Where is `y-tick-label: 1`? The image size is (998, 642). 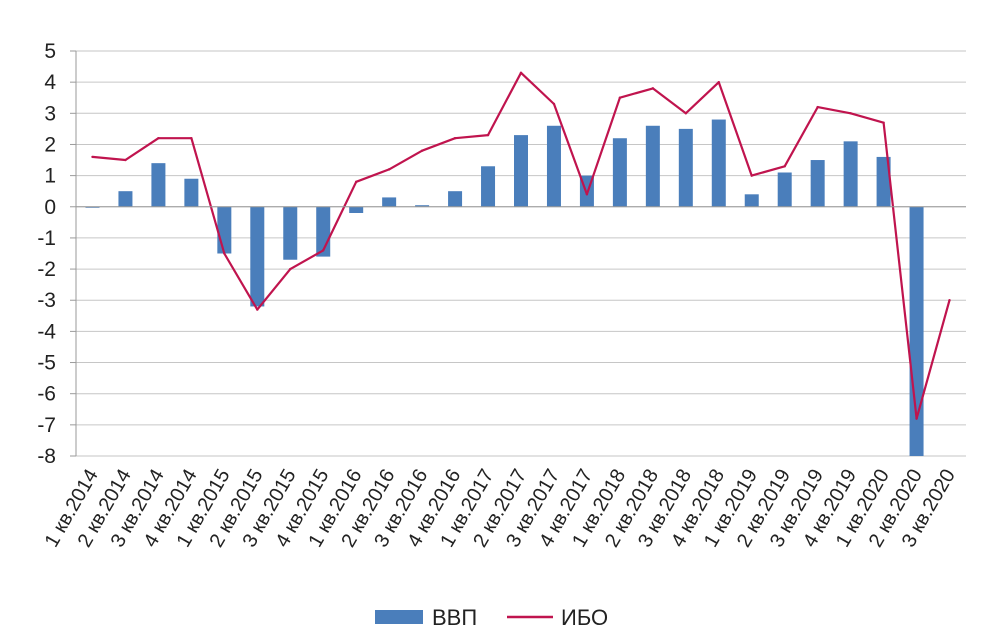
y-tick-label: 1 is located at coordinates (50, 176).